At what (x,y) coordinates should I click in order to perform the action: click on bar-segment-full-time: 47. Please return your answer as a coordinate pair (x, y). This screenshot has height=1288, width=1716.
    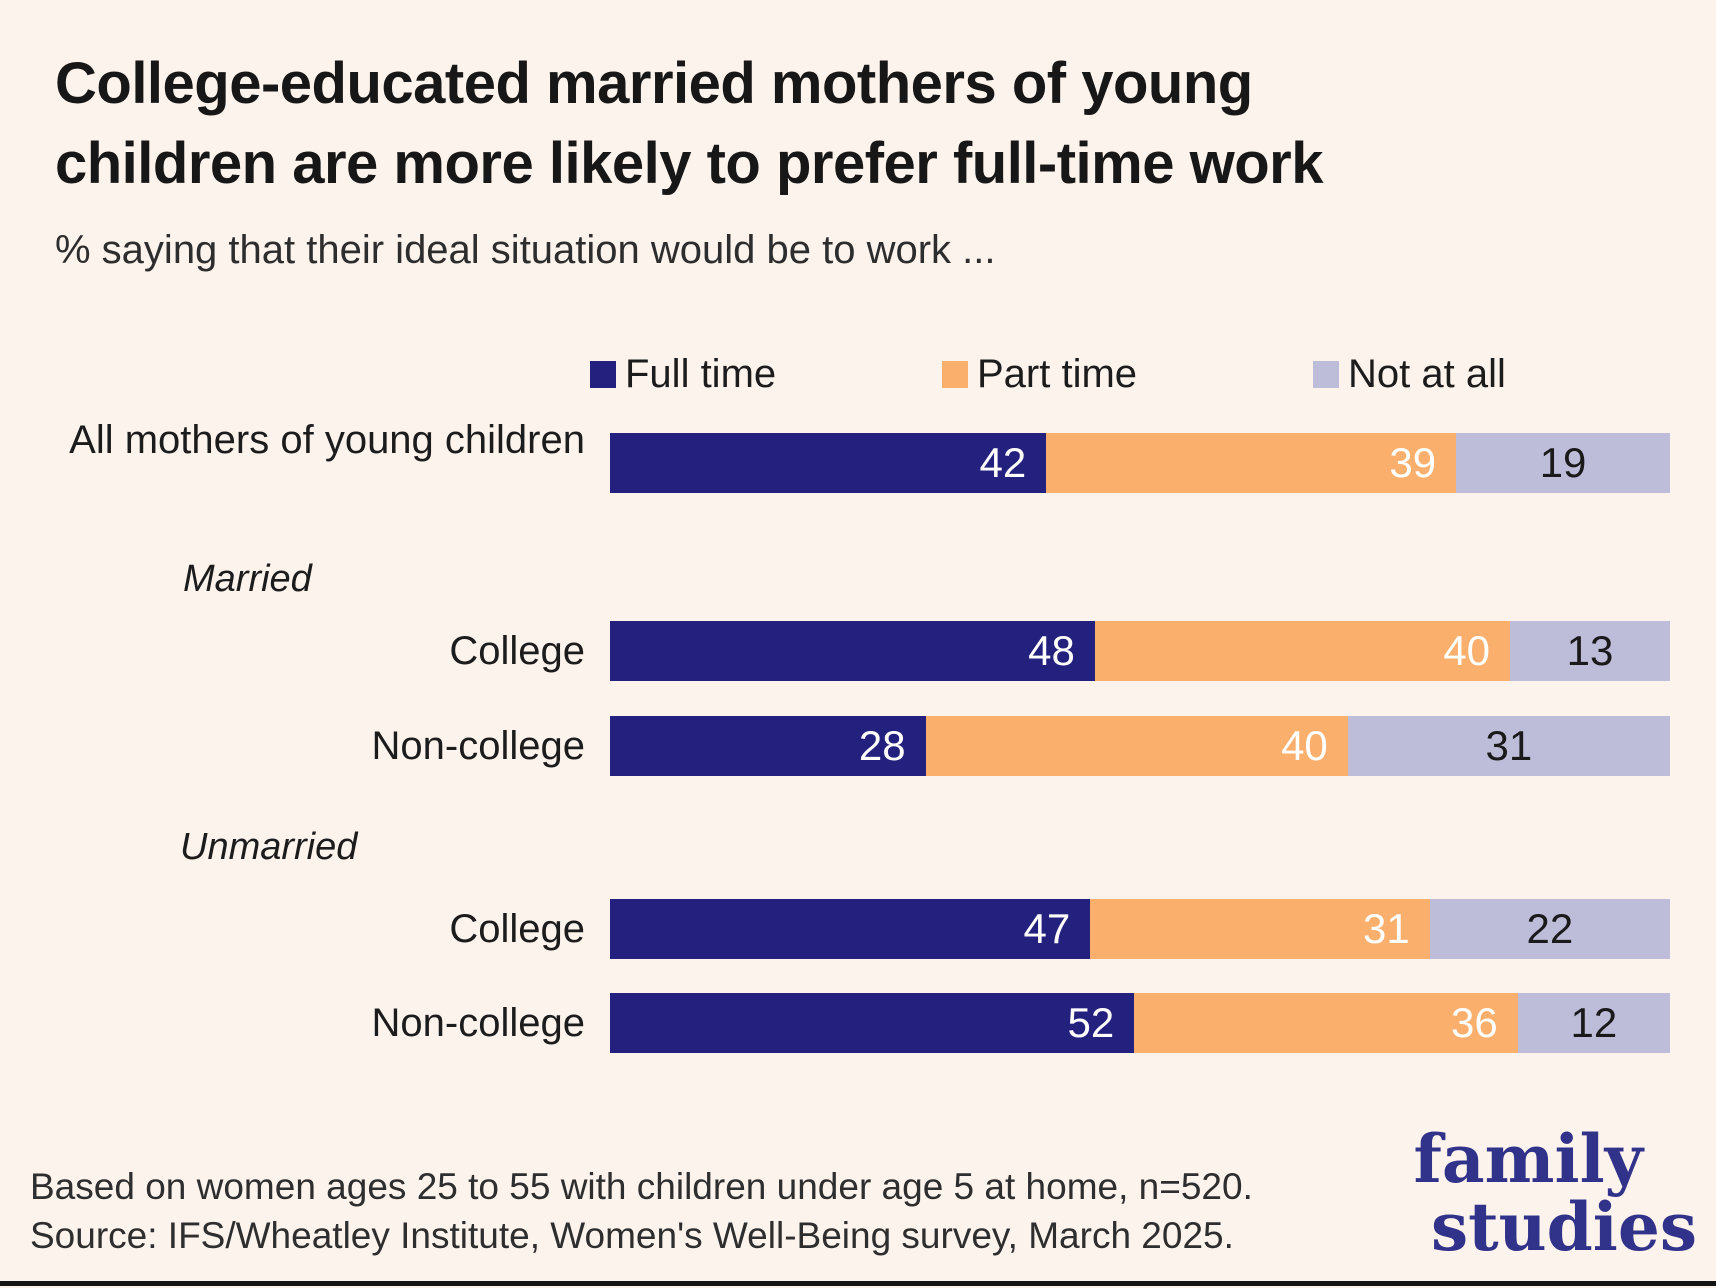
    Looking at the image, I should click on (850, 929).